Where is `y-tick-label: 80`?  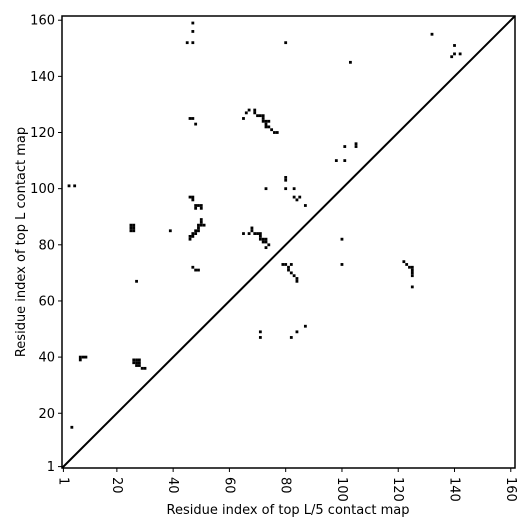
y-tick-label: 80 is located at coordinates (46, 245).